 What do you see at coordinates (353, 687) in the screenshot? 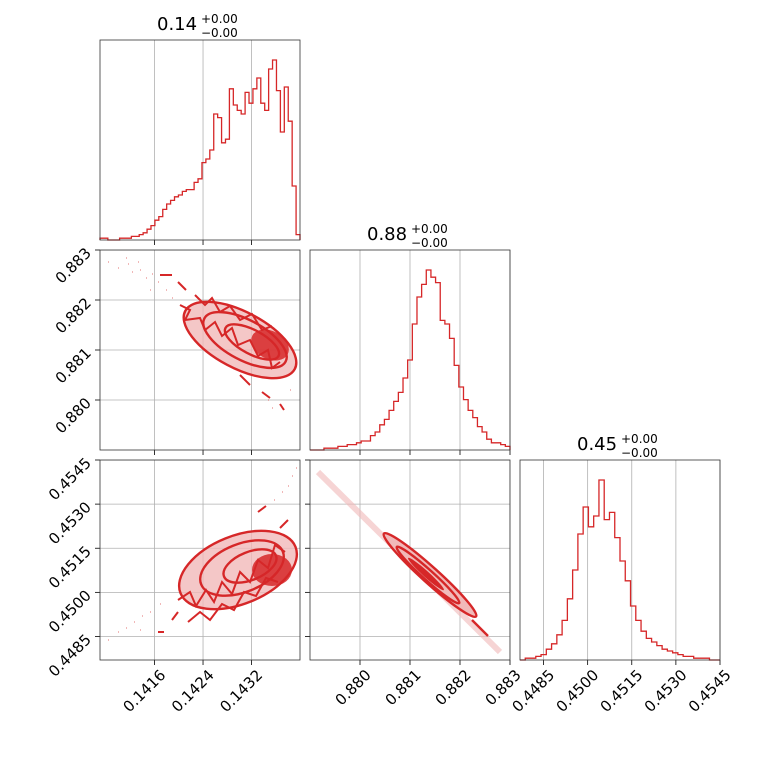
I see `xtick-label-1-0: 0.880` at bounding box center [353, 687].